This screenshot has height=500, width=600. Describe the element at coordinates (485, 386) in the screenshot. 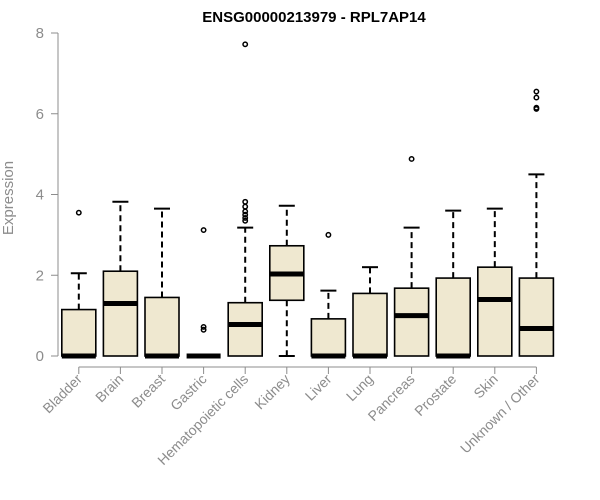

I see `x-tick-label: Skin` at that location.